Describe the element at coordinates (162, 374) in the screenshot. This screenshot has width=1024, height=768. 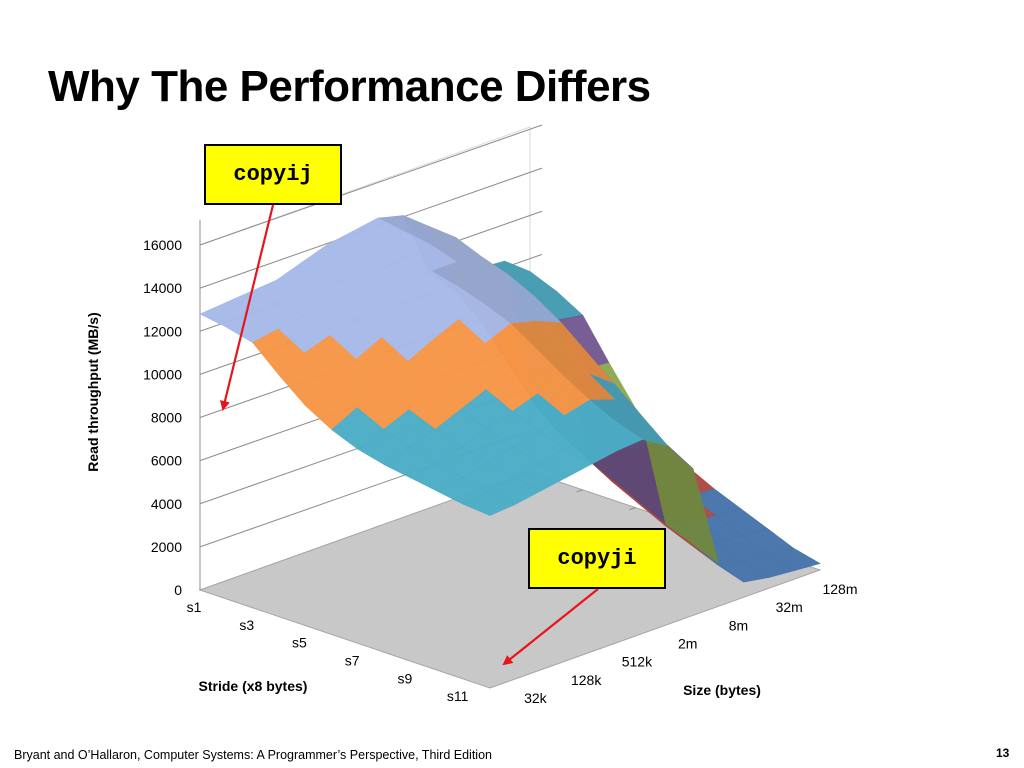
I see `z-tick-label-10000: 10000` at that location.